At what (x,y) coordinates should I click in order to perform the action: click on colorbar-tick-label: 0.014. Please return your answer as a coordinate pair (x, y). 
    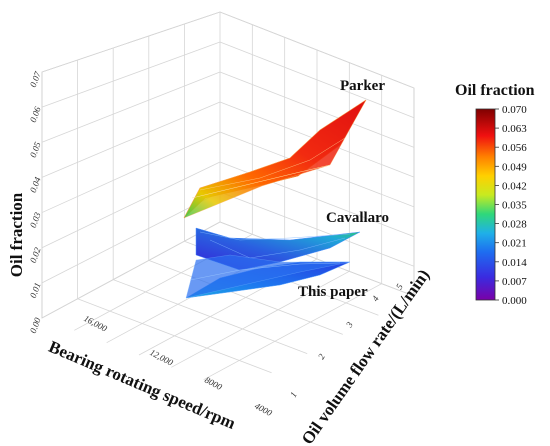
    Looking at the image, I should click on (514, 263).